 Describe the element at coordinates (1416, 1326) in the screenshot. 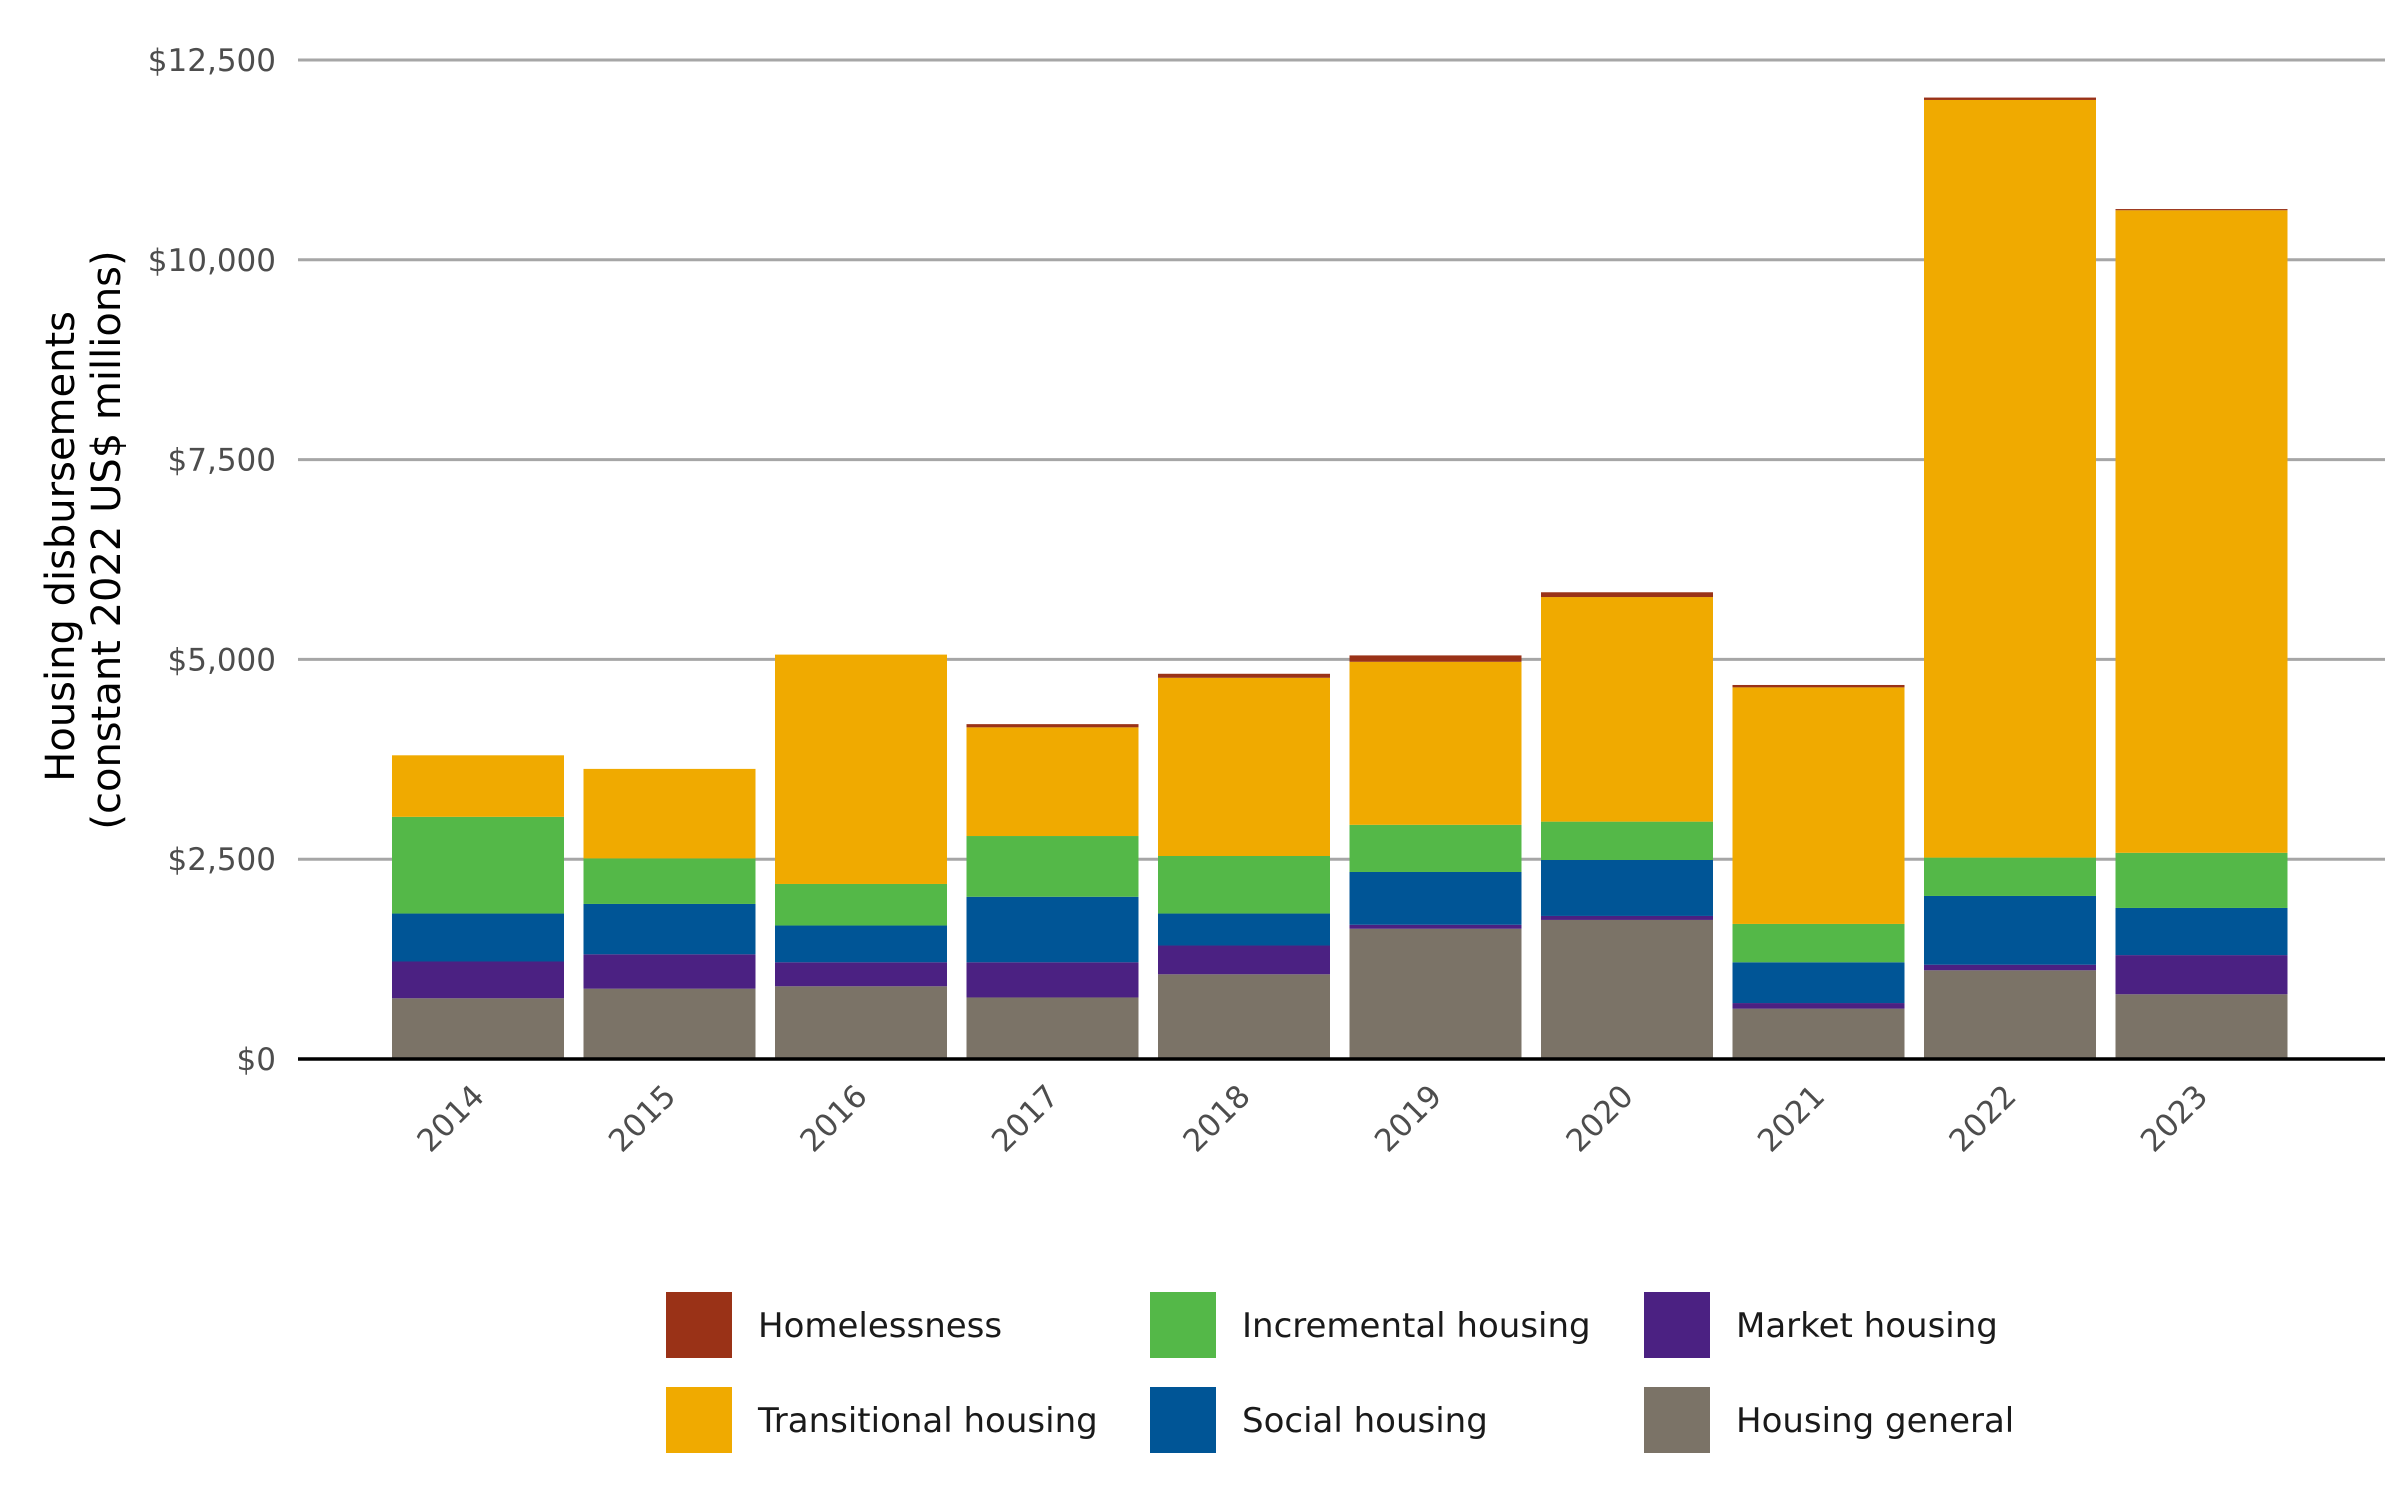

I see `legend-label: Incremental housing` at that location.